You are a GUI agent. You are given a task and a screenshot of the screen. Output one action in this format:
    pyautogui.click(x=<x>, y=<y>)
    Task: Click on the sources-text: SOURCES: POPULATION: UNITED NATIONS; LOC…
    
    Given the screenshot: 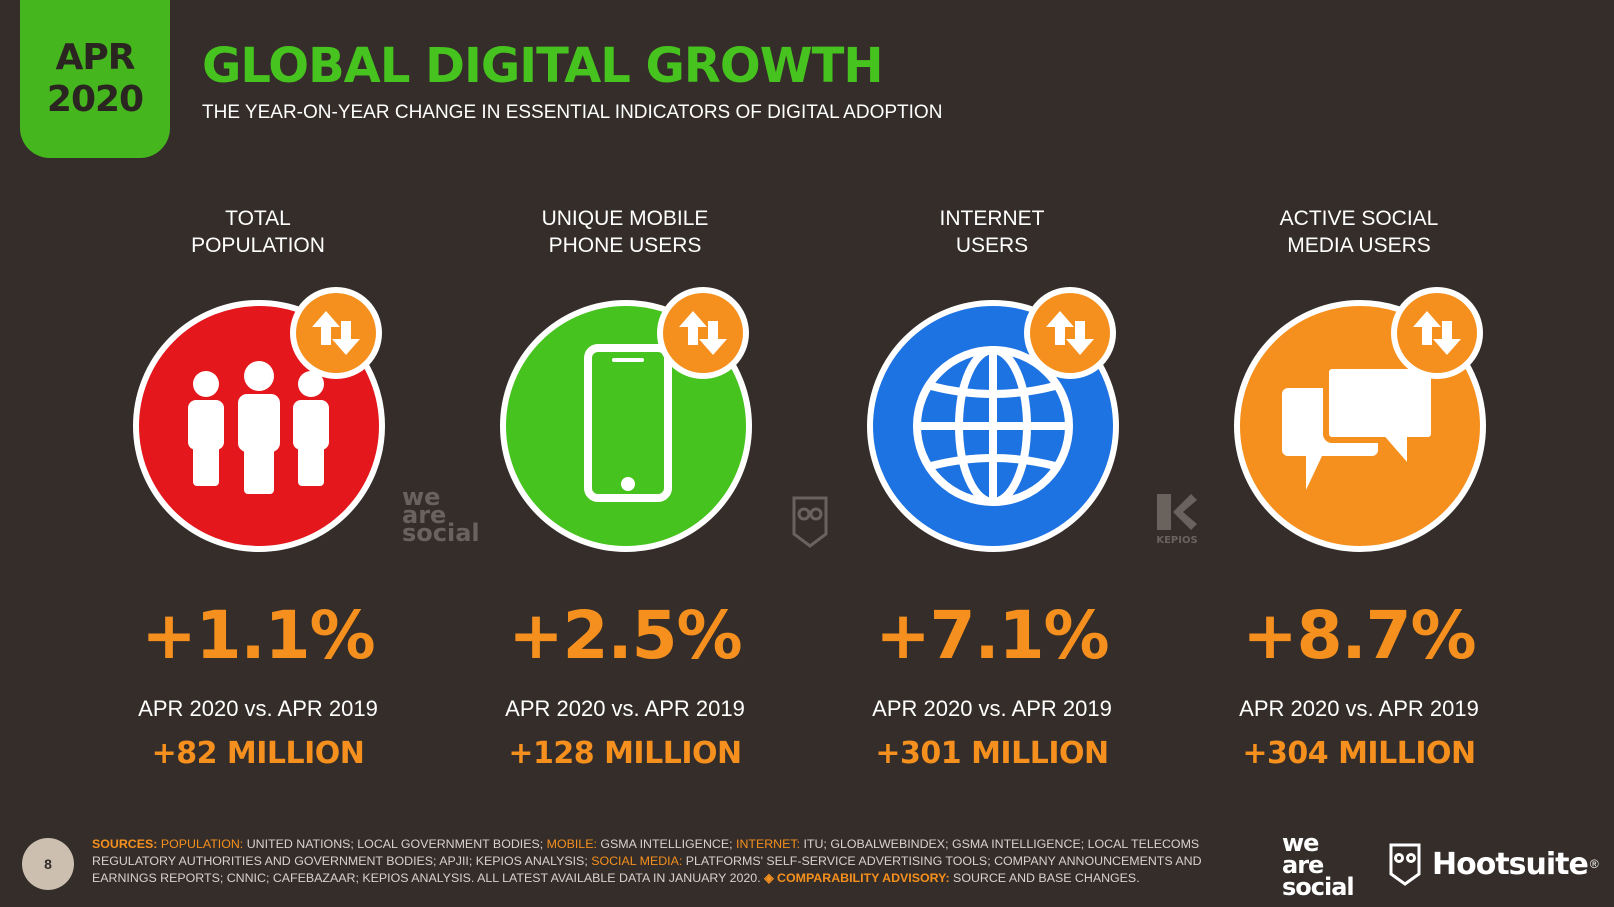 What is the action you would take?
    pyautogui.click(x=652, y=861)
    